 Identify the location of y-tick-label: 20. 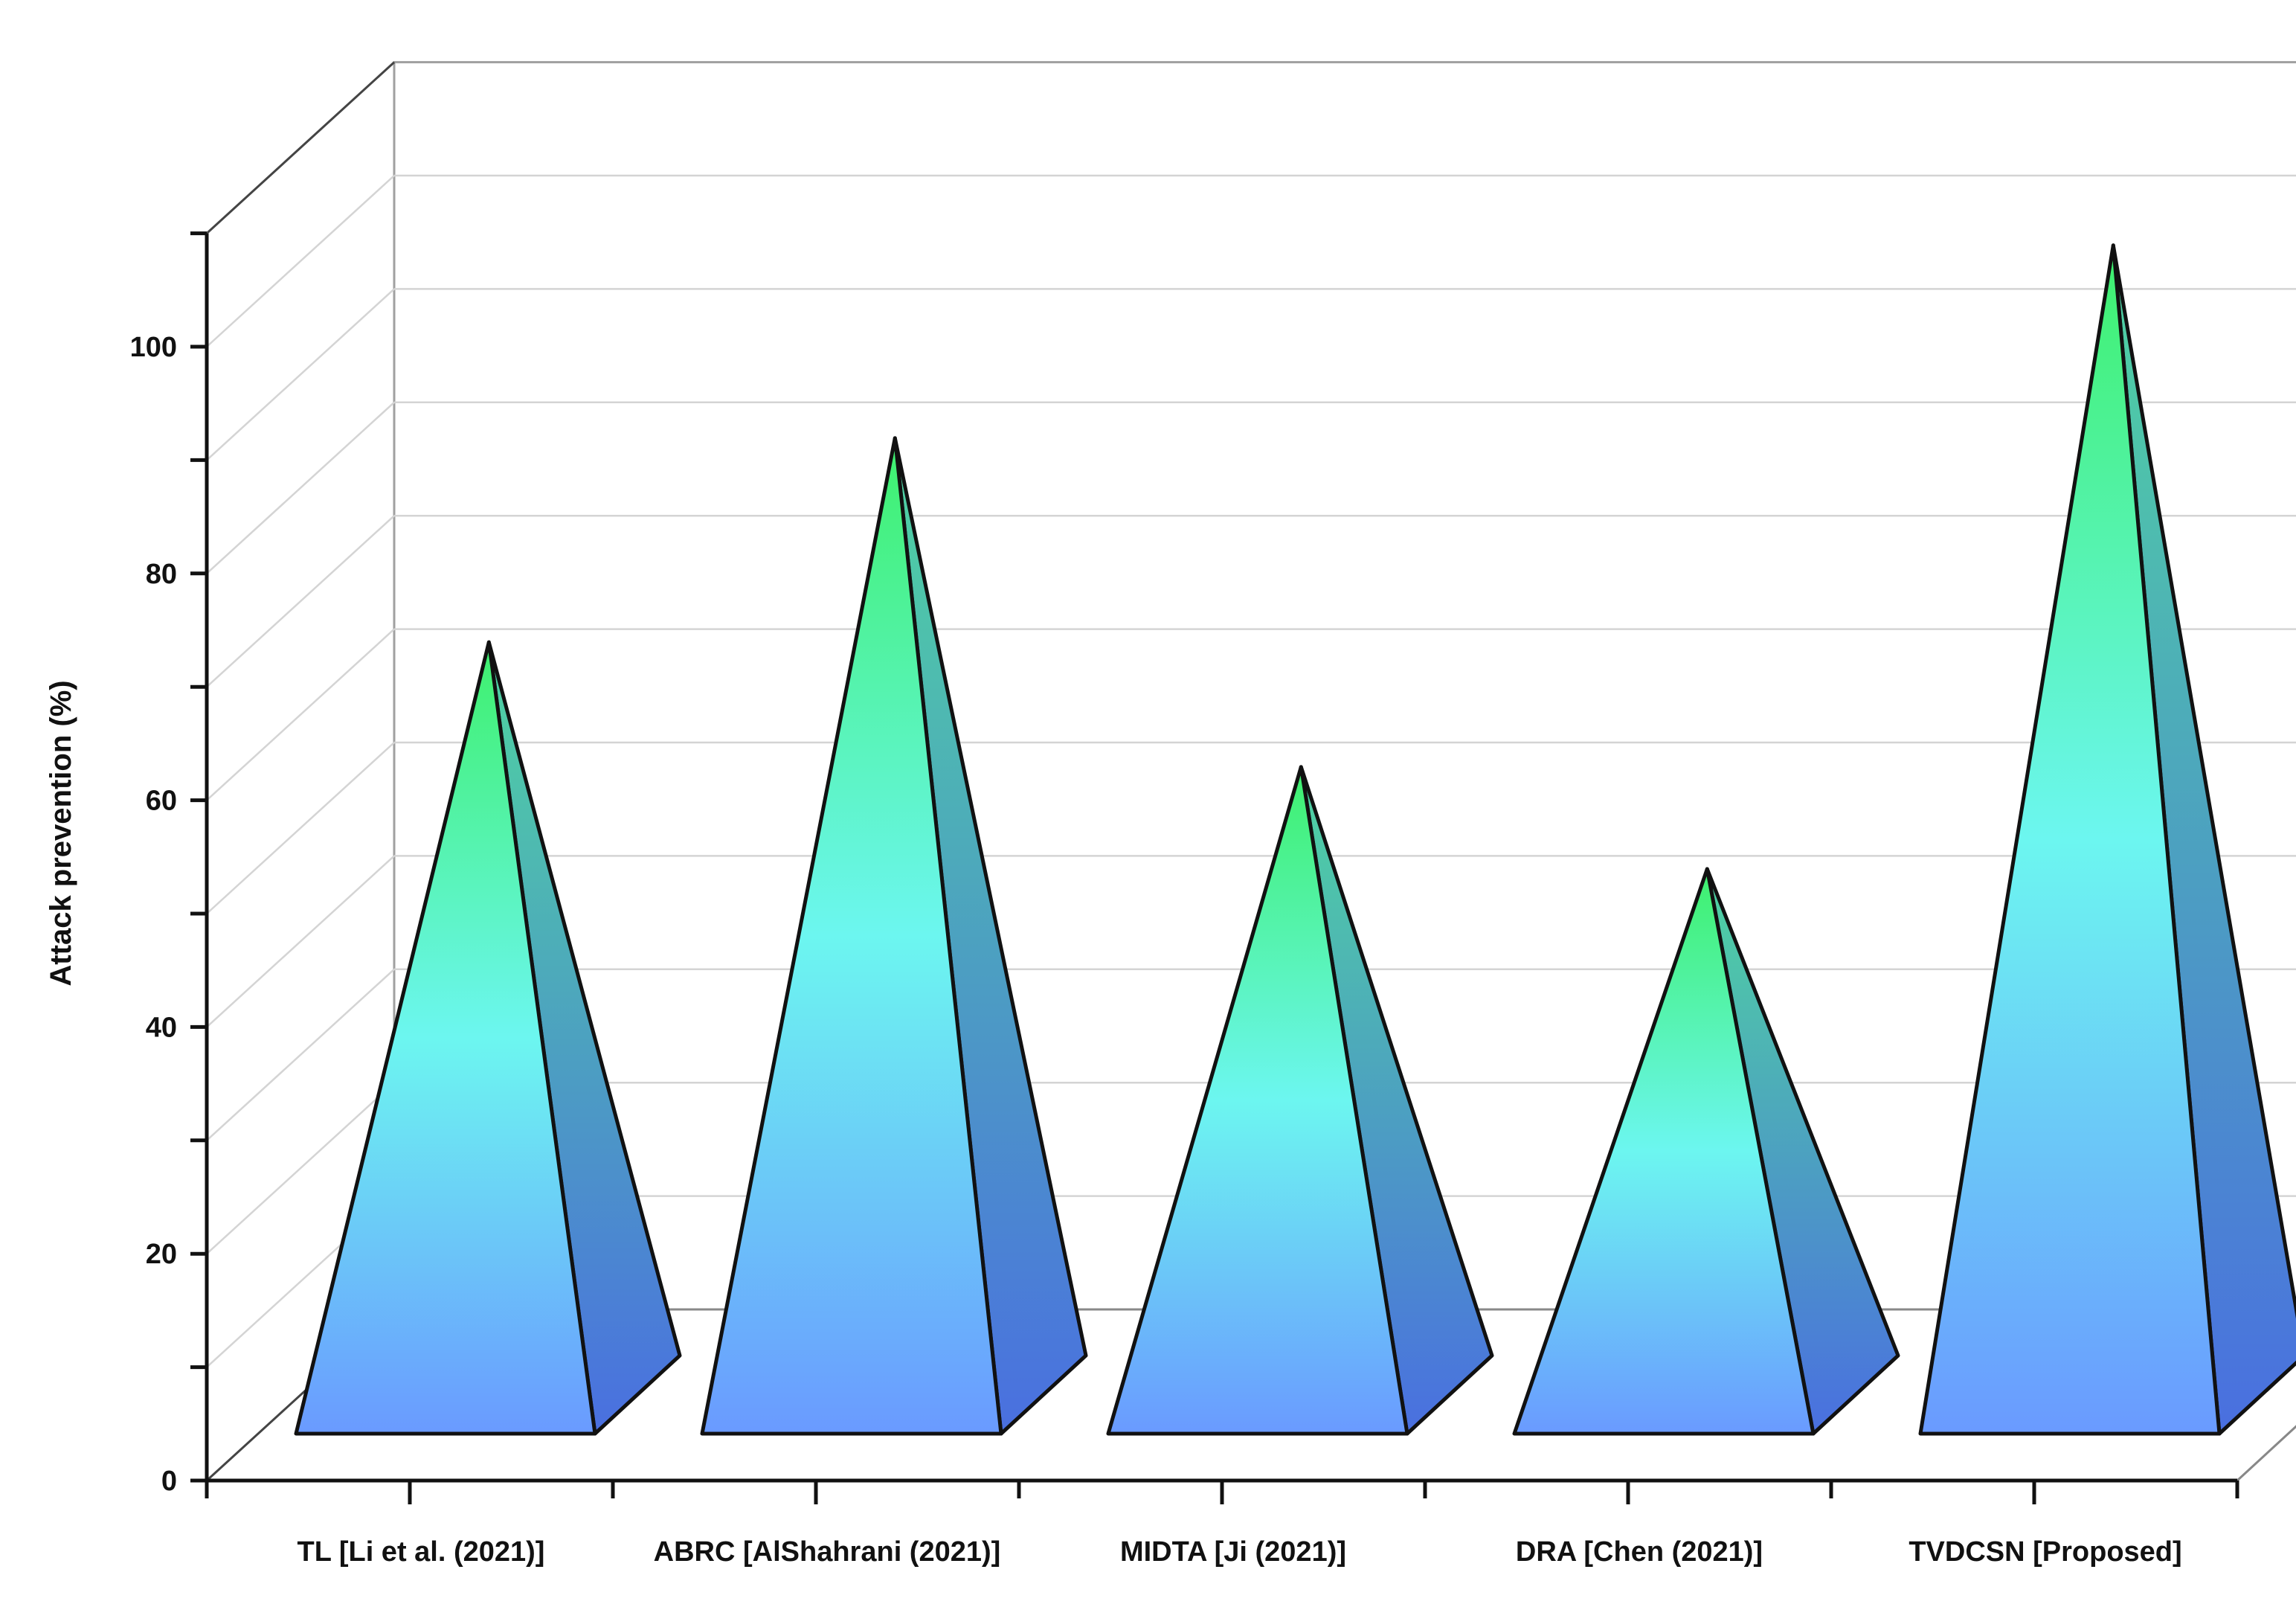
(161, 1254).